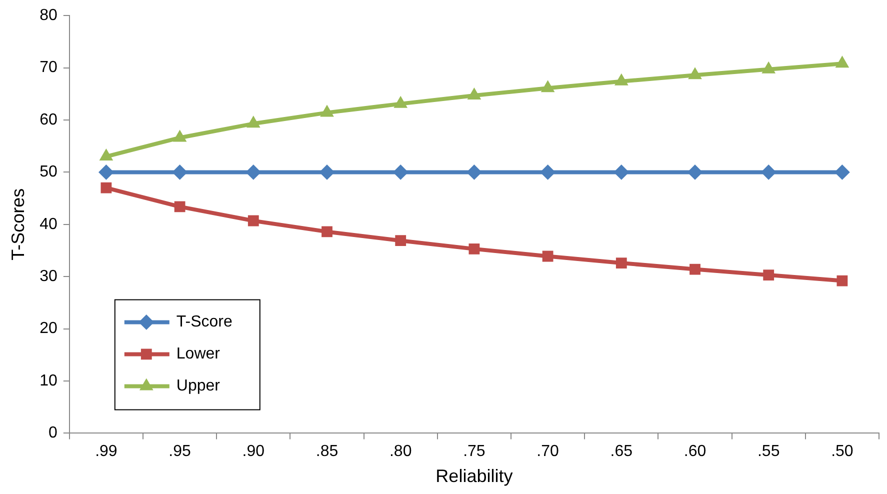  Describe the element at coordinates (474, 451) in the screenshot. I see `x-tick-label: .75` at that location.